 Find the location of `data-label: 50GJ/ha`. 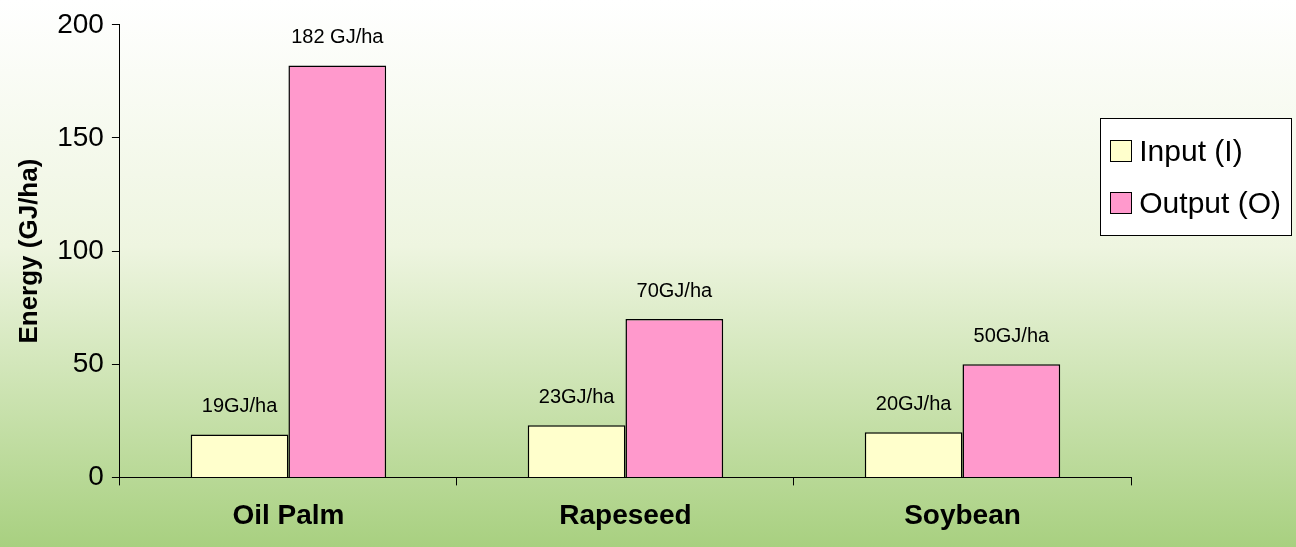

data-label: 50GJ/ha is located at coordinates (1012, 334).